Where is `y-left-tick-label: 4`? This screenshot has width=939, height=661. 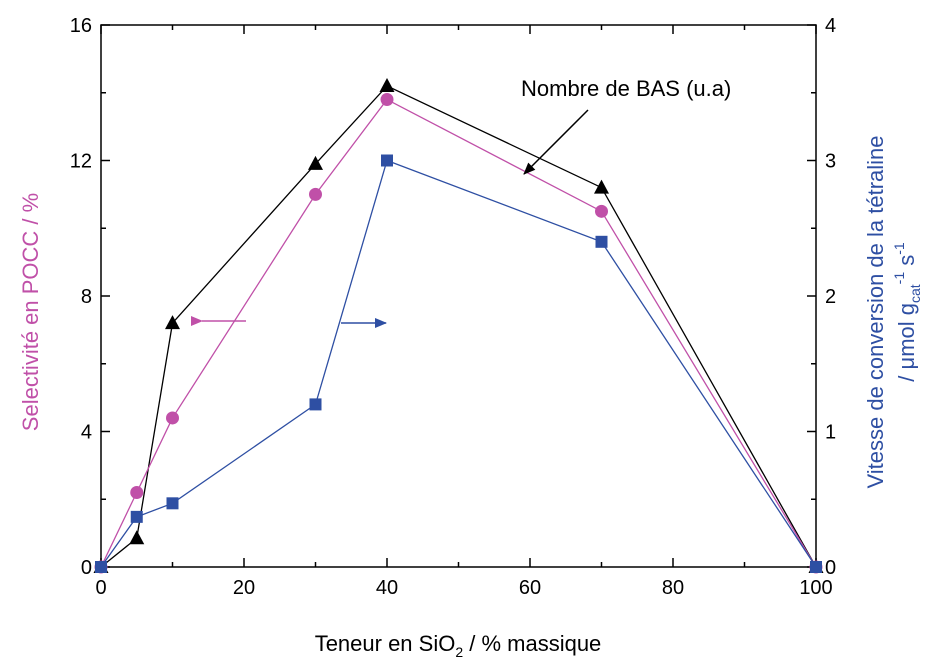
y-left-tick-label: 4 is located at coordinates (86, 433).